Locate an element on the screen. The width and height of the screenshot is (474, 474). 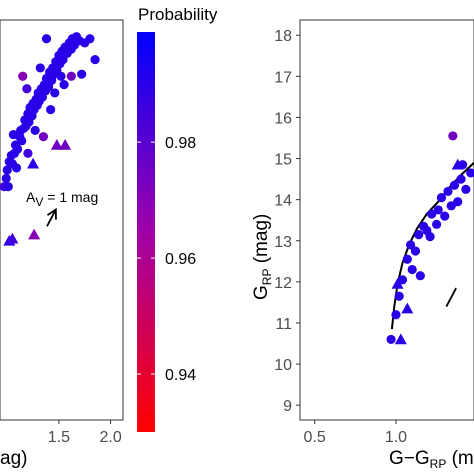
right-x-axis-title: G−GRP (m is located at coordinates (431, 459).